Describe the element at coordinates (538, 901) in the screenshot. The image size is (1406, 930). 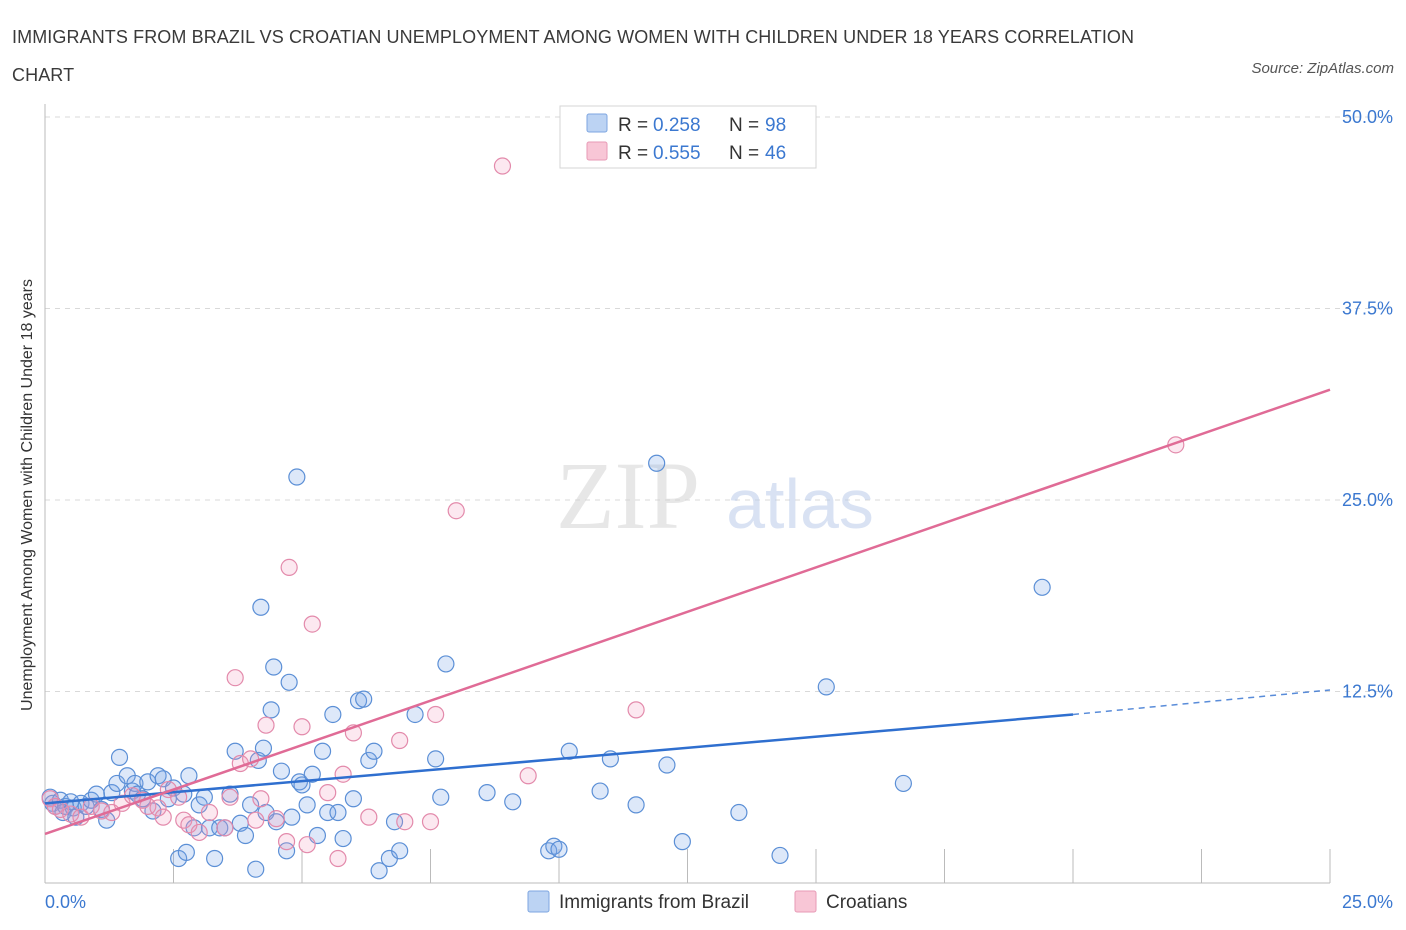
I see `series-legend-swatch-blue` at that location.